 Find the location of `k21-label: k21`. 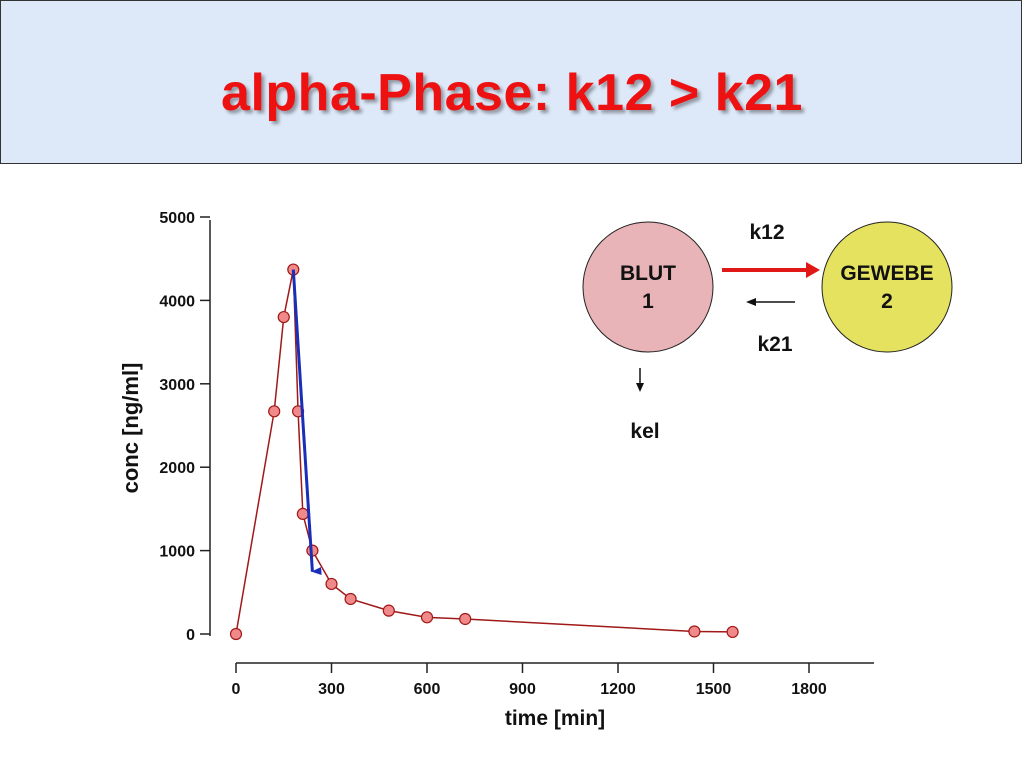

k21-label: k21 is located at coordinates (774, 344).